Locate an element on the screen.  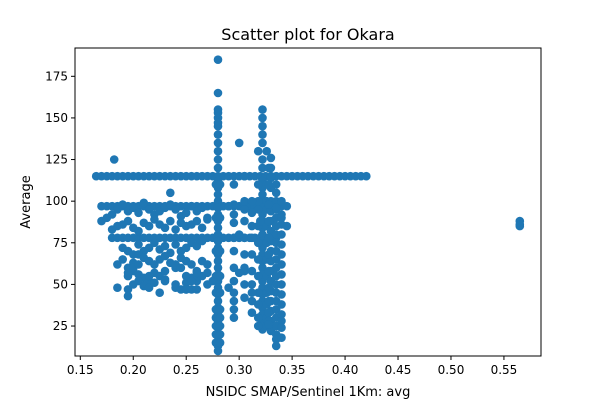
x-tick-label: 0.15 is located at coordinates (80, 370).